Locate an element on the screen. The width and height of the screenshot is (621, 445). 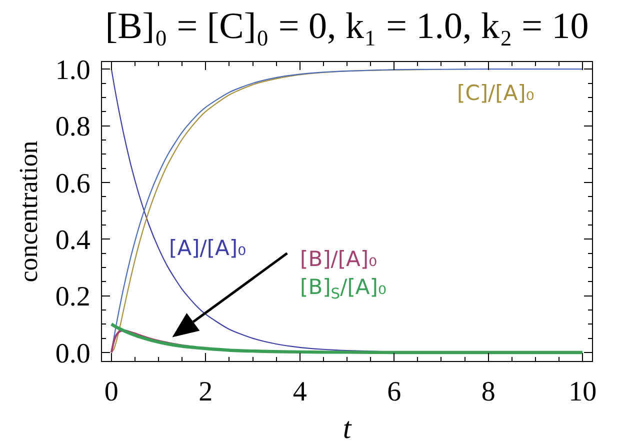
y-tick-label: 0.6 is located at coordinates (72, 184).